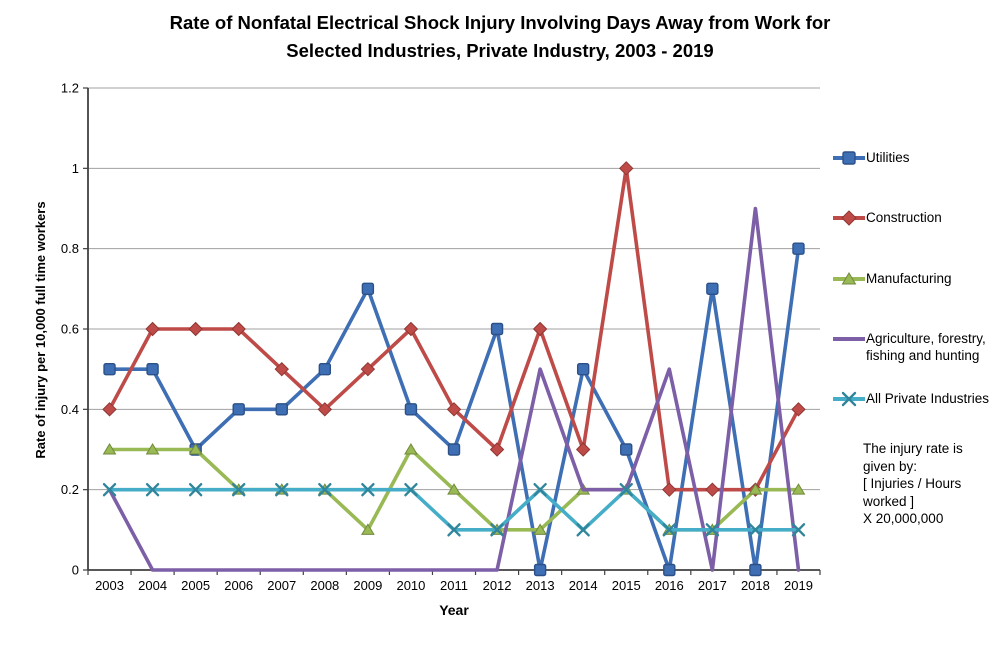 This screenshot has height=655, width=1000. I want to click on x-axis-title: Year, so click(454, 610).